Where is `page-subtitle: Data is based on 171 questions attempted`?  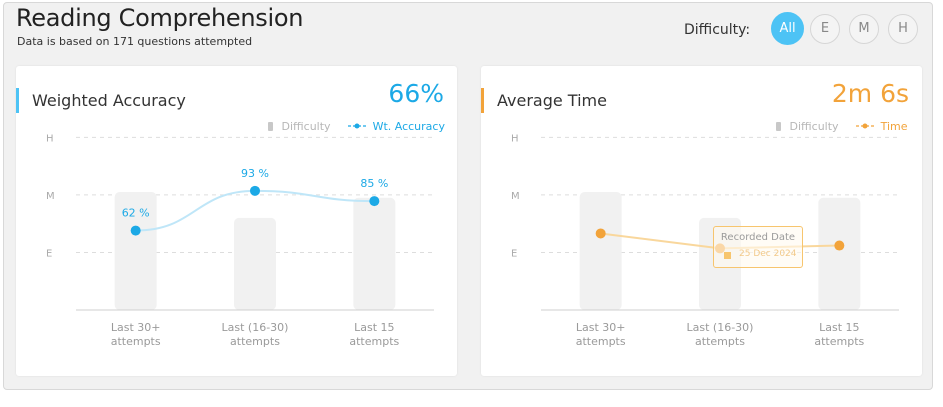 page-subtitle: Data is based on 171 questions attempted is located at coordinates (135, 41).